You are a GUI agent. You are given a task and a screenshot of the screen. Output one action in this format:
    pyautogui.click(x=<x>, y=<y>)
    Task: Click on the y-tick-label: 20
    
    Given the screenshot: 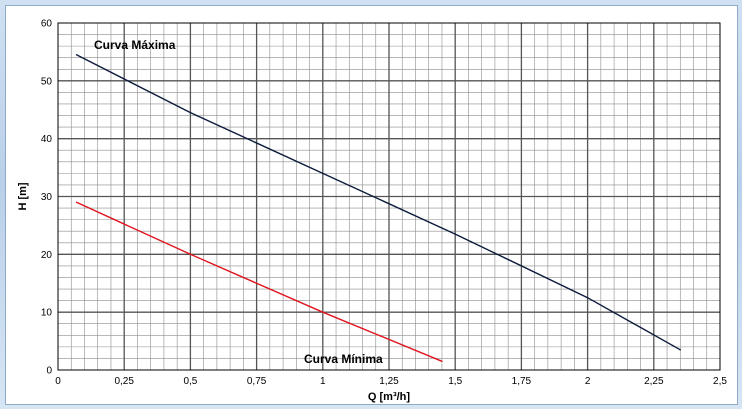 What is the action you would take?
    pyautogui.click(x=47, y=255)
    